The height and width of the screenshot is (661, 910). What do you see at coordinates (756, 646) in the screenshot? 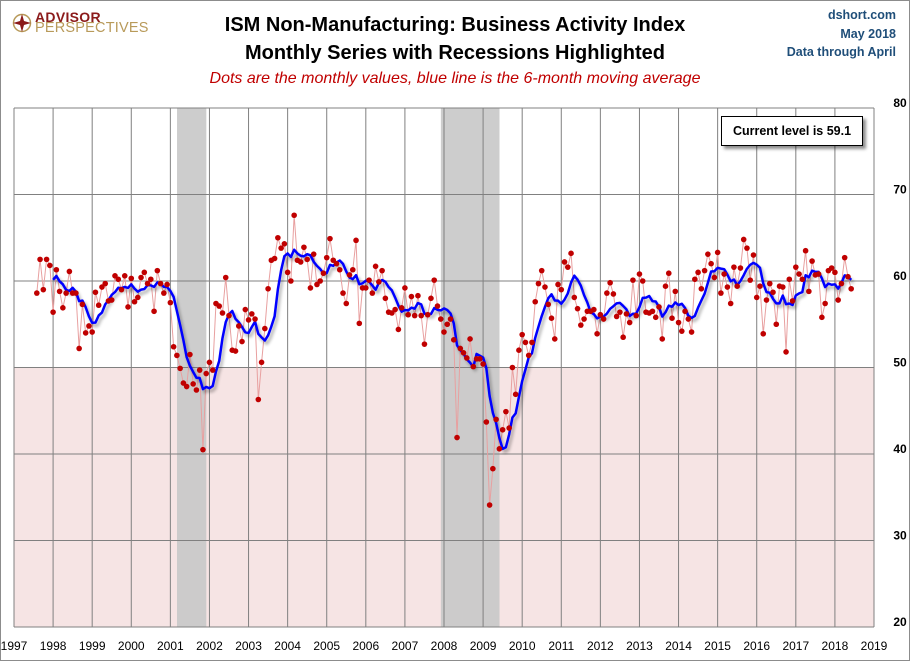
I see `x-tick-label: 2016` at bounding box center [756, 646].